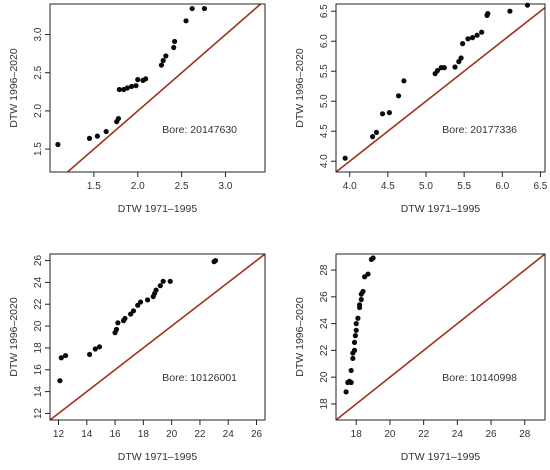 Image resolution: width=550 pixels, height=470 pixels. I want to click on y-tick-label: 22, so click(38, 304).